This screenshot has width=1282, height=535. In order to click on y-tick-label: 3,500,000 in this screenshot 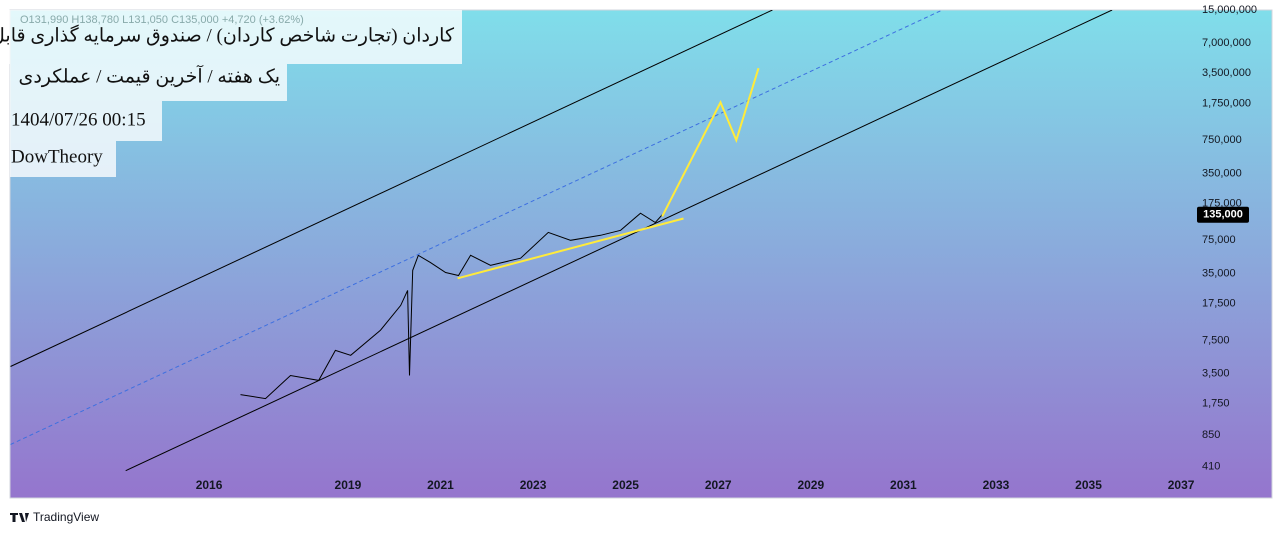, I will do `click(1226, 73)`.